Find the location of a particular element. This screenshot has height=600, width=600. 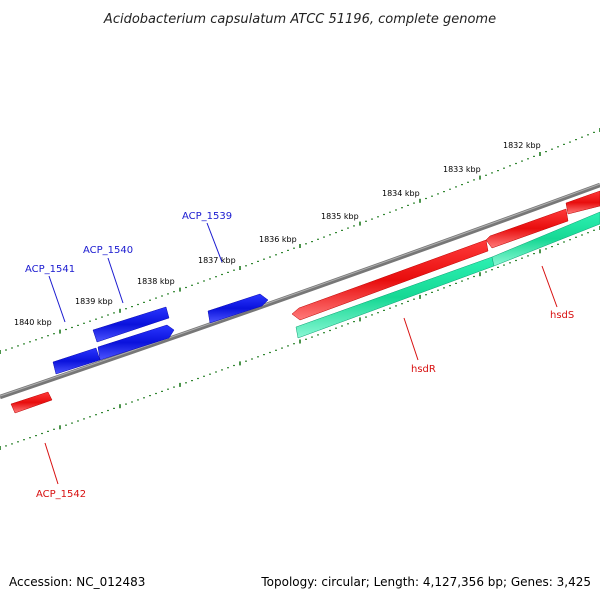

gene-hsdS is located at coordinates (527, 228).